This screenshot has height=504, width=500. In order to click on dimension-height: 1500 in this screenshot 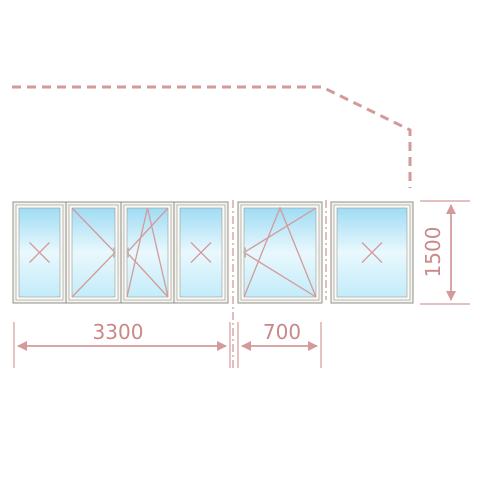, I will do `click(445, 252)`.